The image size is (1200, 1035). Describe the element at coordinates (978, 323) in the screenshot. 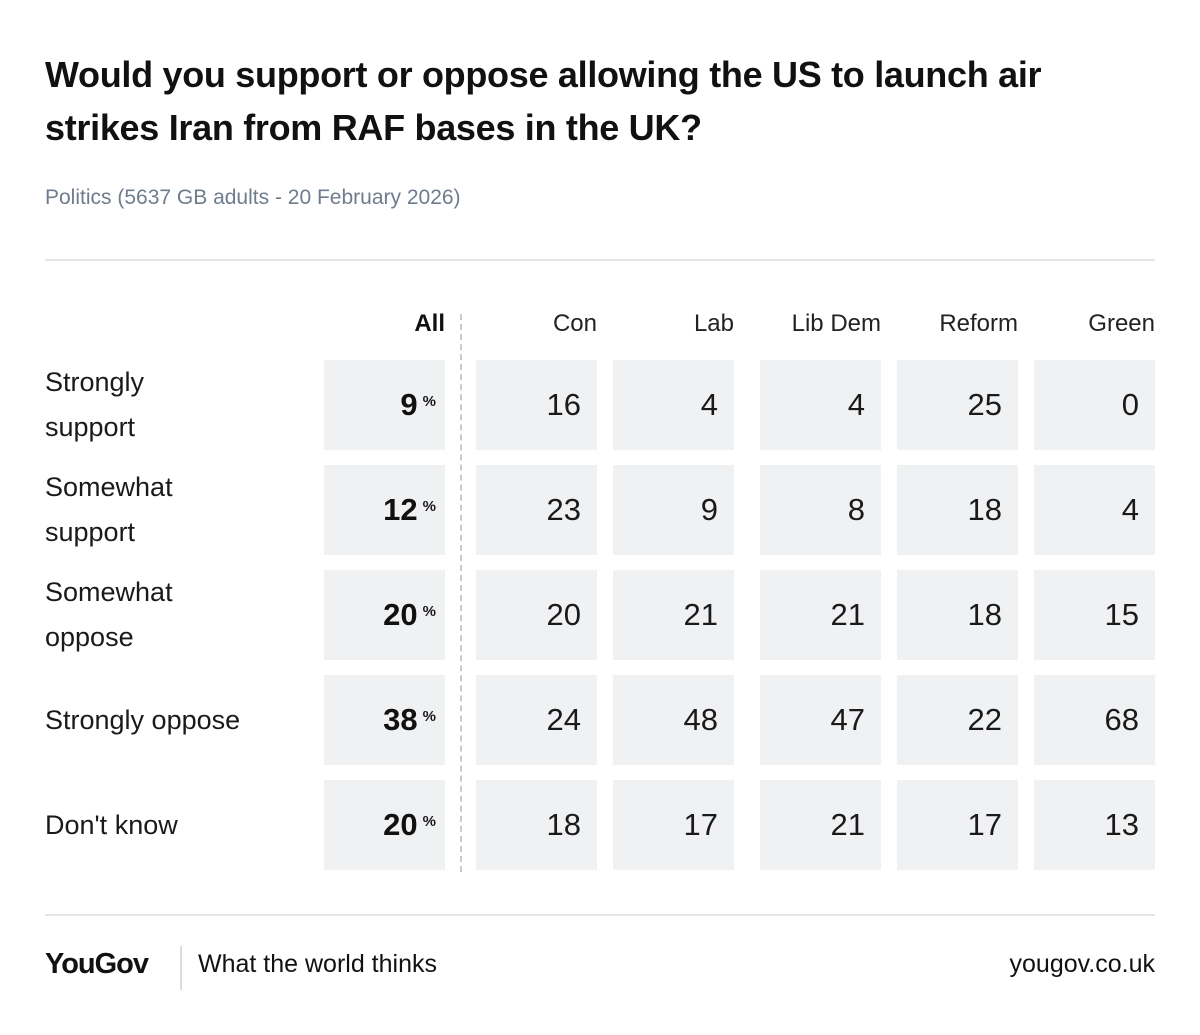

I see `column-header: Reform` at that location.